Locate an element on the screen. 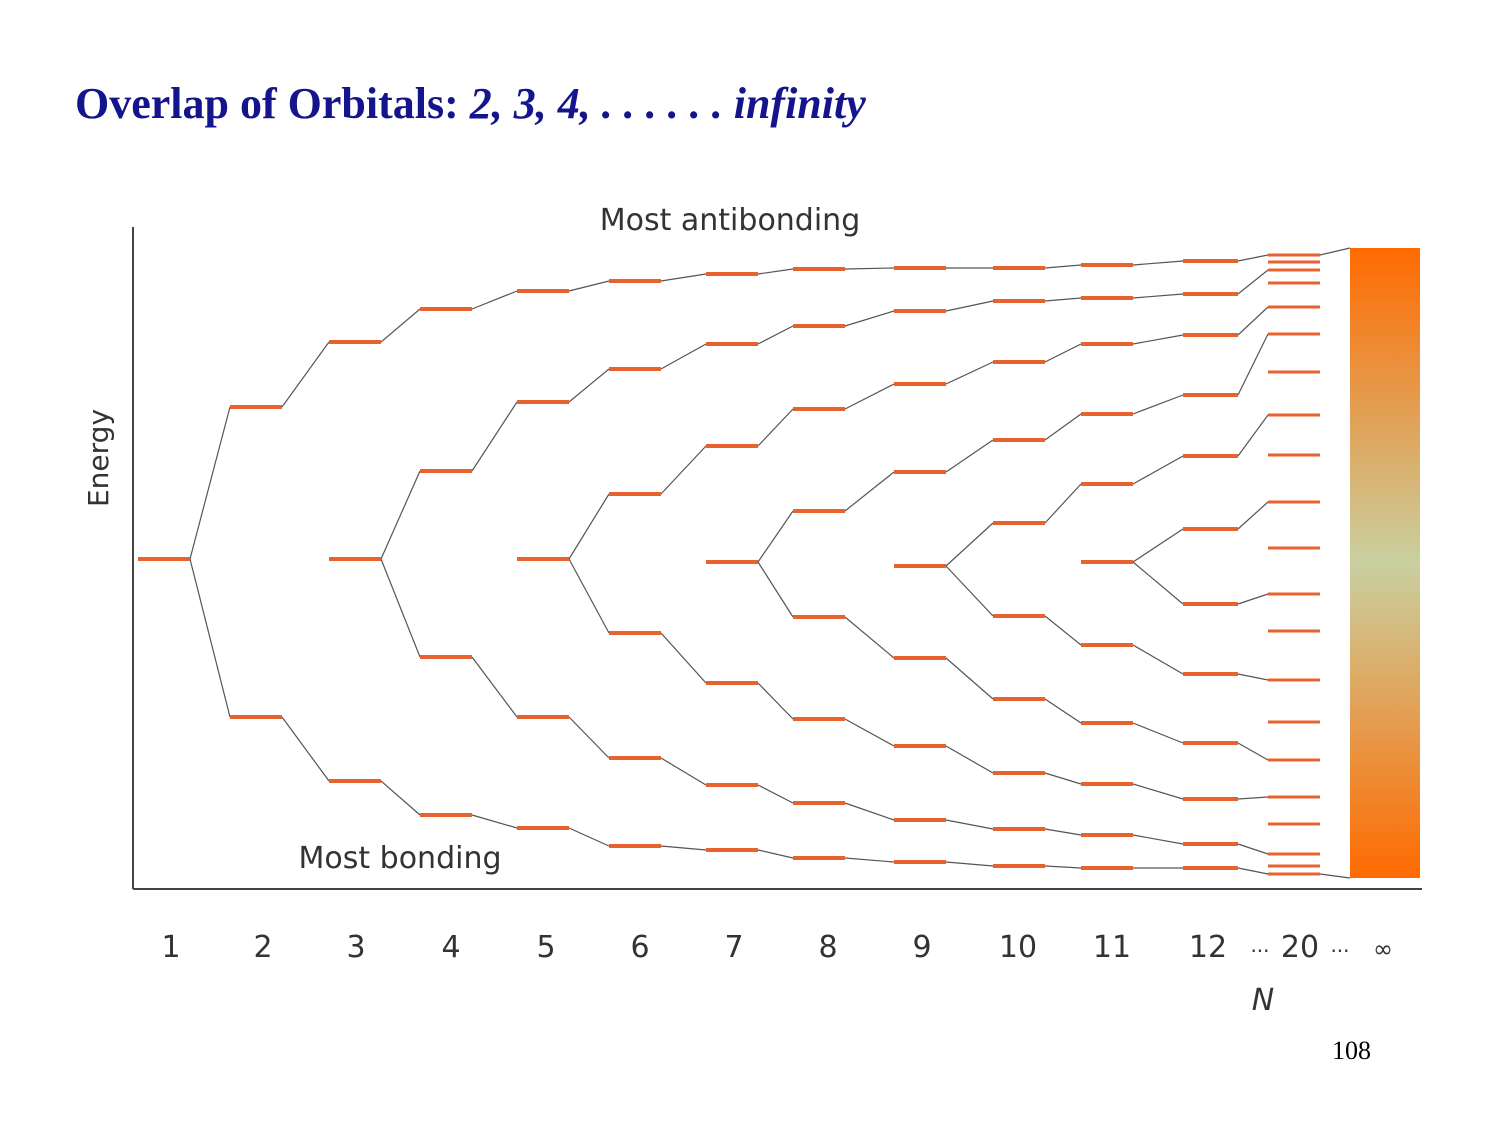 Image resolution: width=1500 pixels, height=1125 pixels. x-tick-label: 11 is located at coordinates (1112, 947).